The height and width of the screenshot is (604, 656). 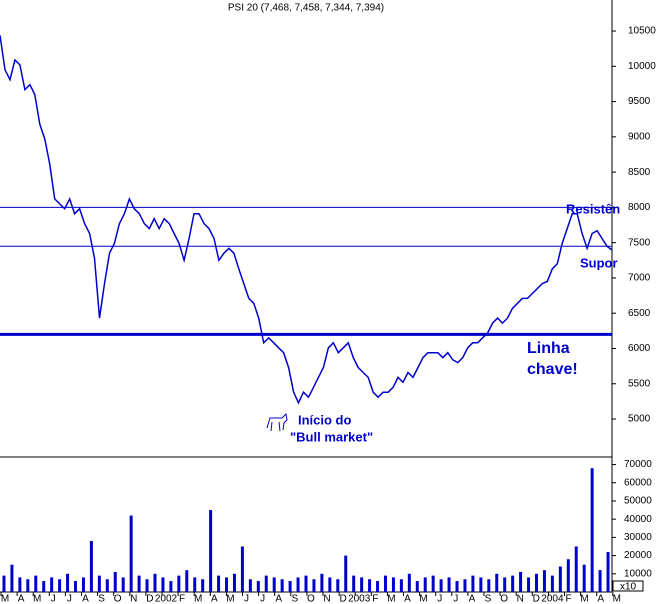 I want to click on bull-icon, so click(x=277, y=422).